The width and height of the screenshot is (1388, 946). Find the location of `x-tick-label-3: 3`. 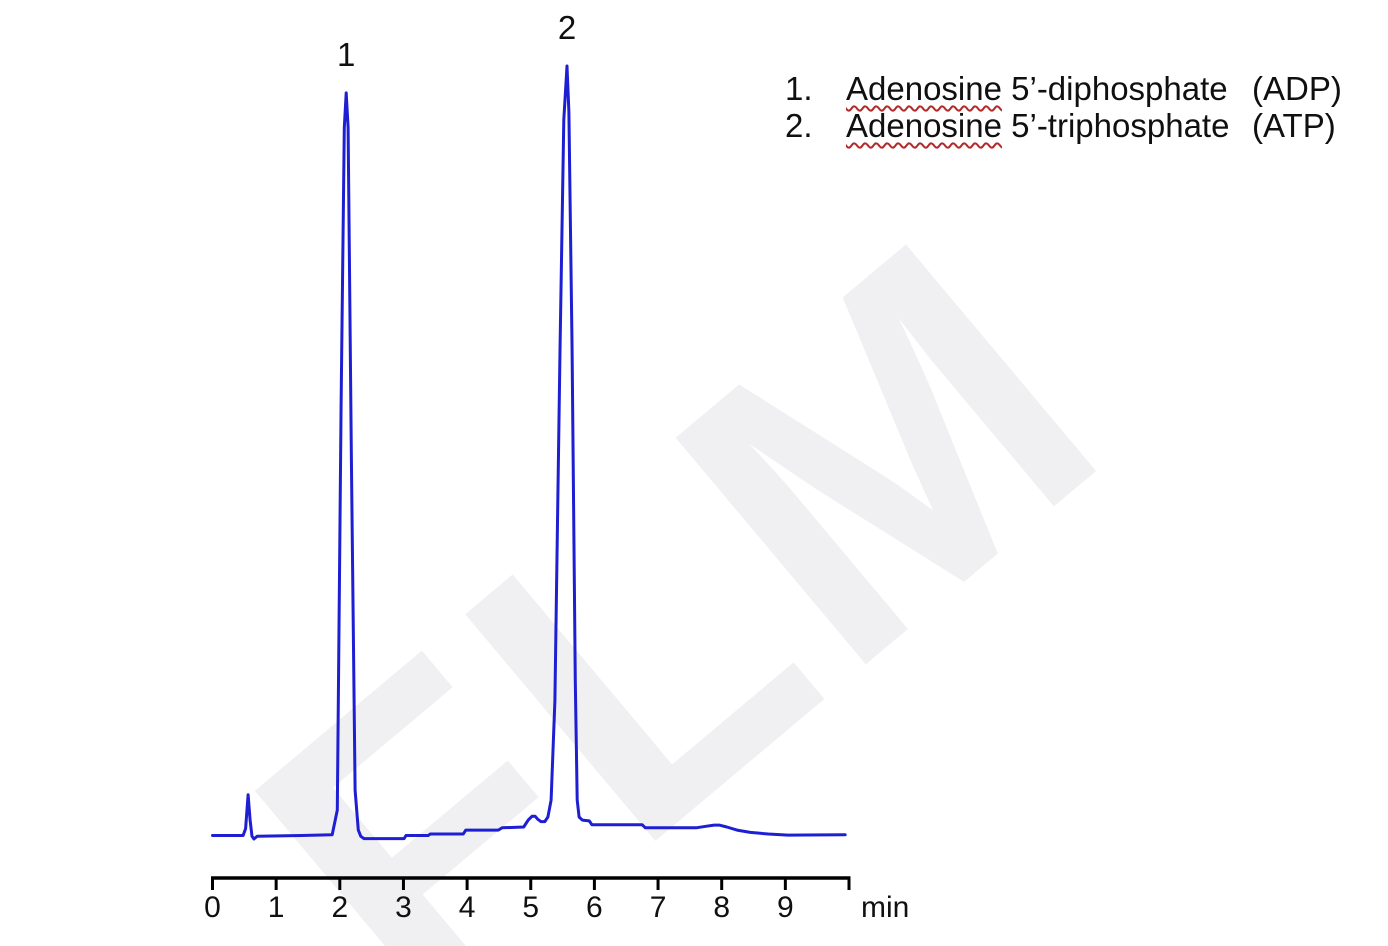

x-tick-label-3: 3 is located at coordinates (403, 907).